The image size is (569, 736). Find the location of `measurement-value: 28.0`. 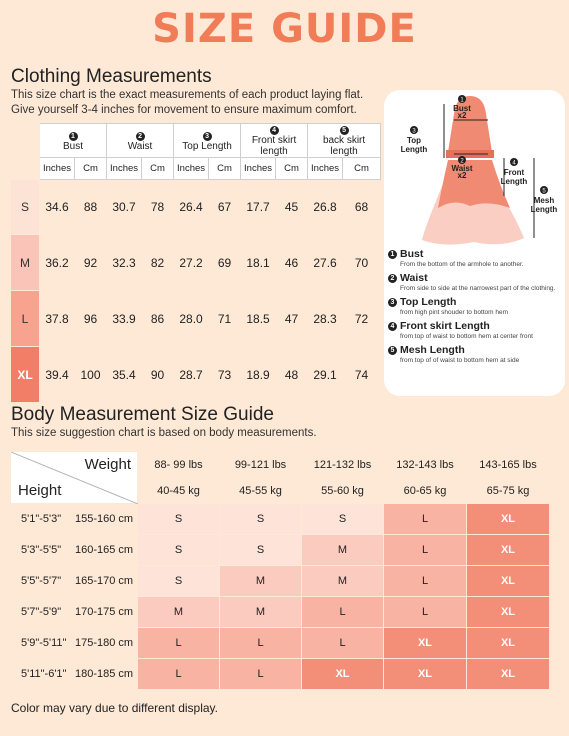

measurement-value: 28.0 is located at coordinates (191, 318).